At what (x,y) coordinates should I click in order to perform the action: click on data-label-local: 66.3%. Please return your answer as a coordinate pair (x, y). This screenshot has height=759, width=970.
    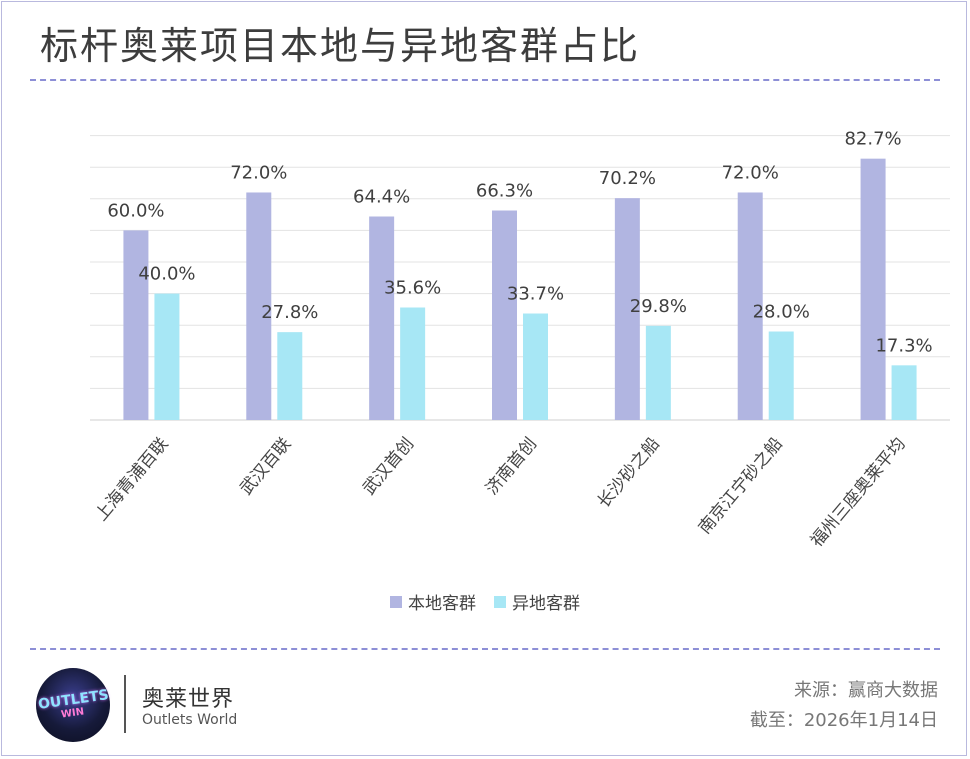
    Looking at the image, I should click on (504, 190).